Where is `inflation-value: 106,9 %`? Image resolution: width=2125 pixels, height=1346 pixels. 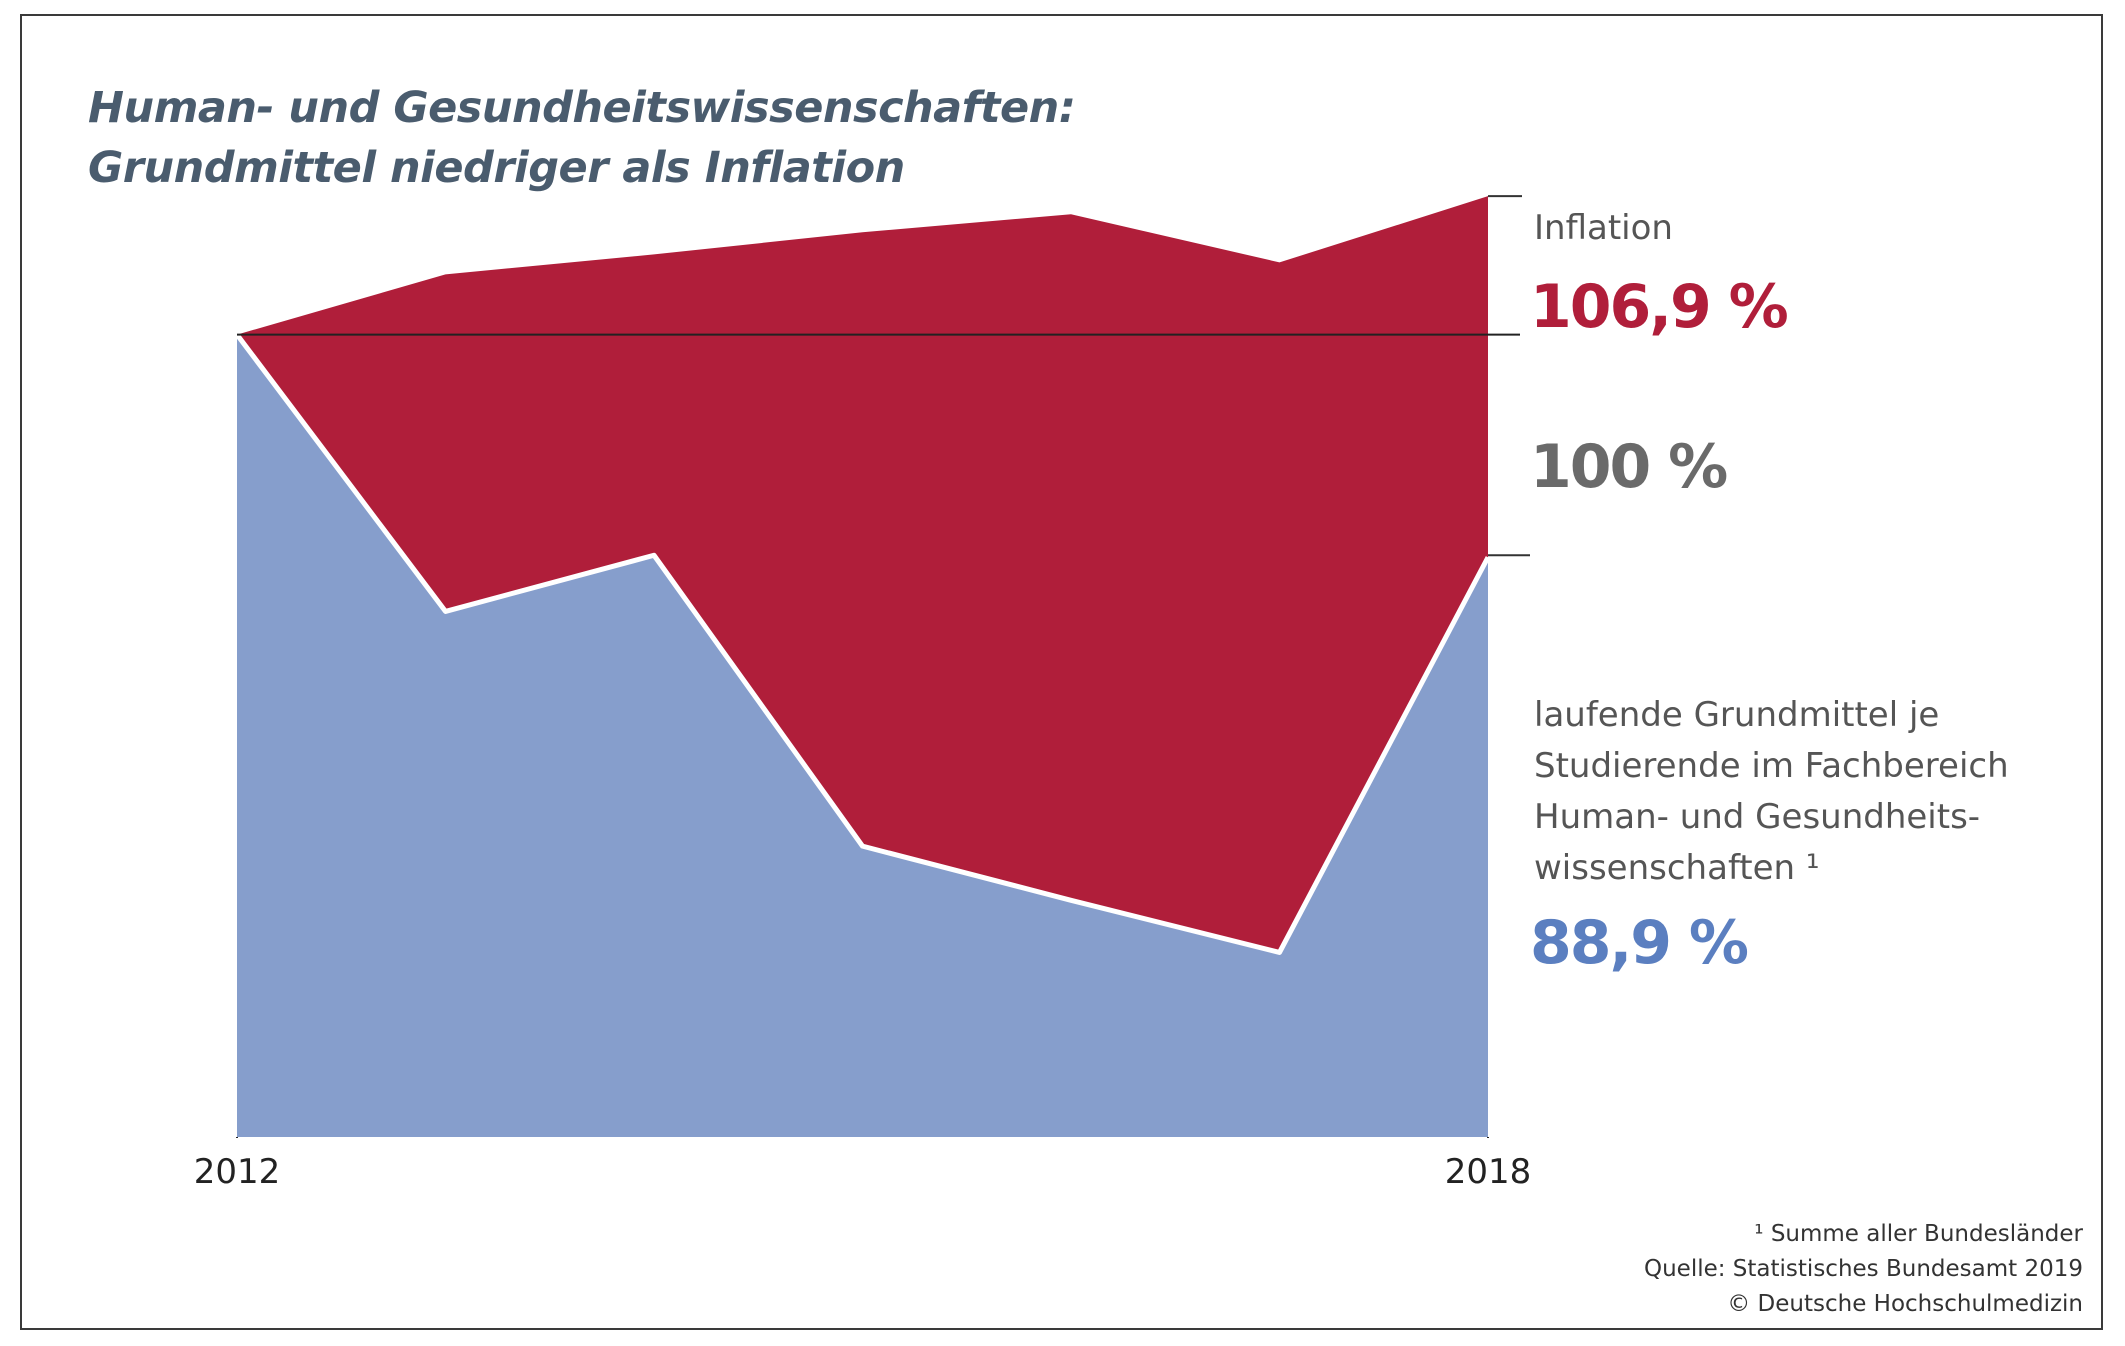 inflation-value: 106,9 % is located at coordinates (1659, 307).